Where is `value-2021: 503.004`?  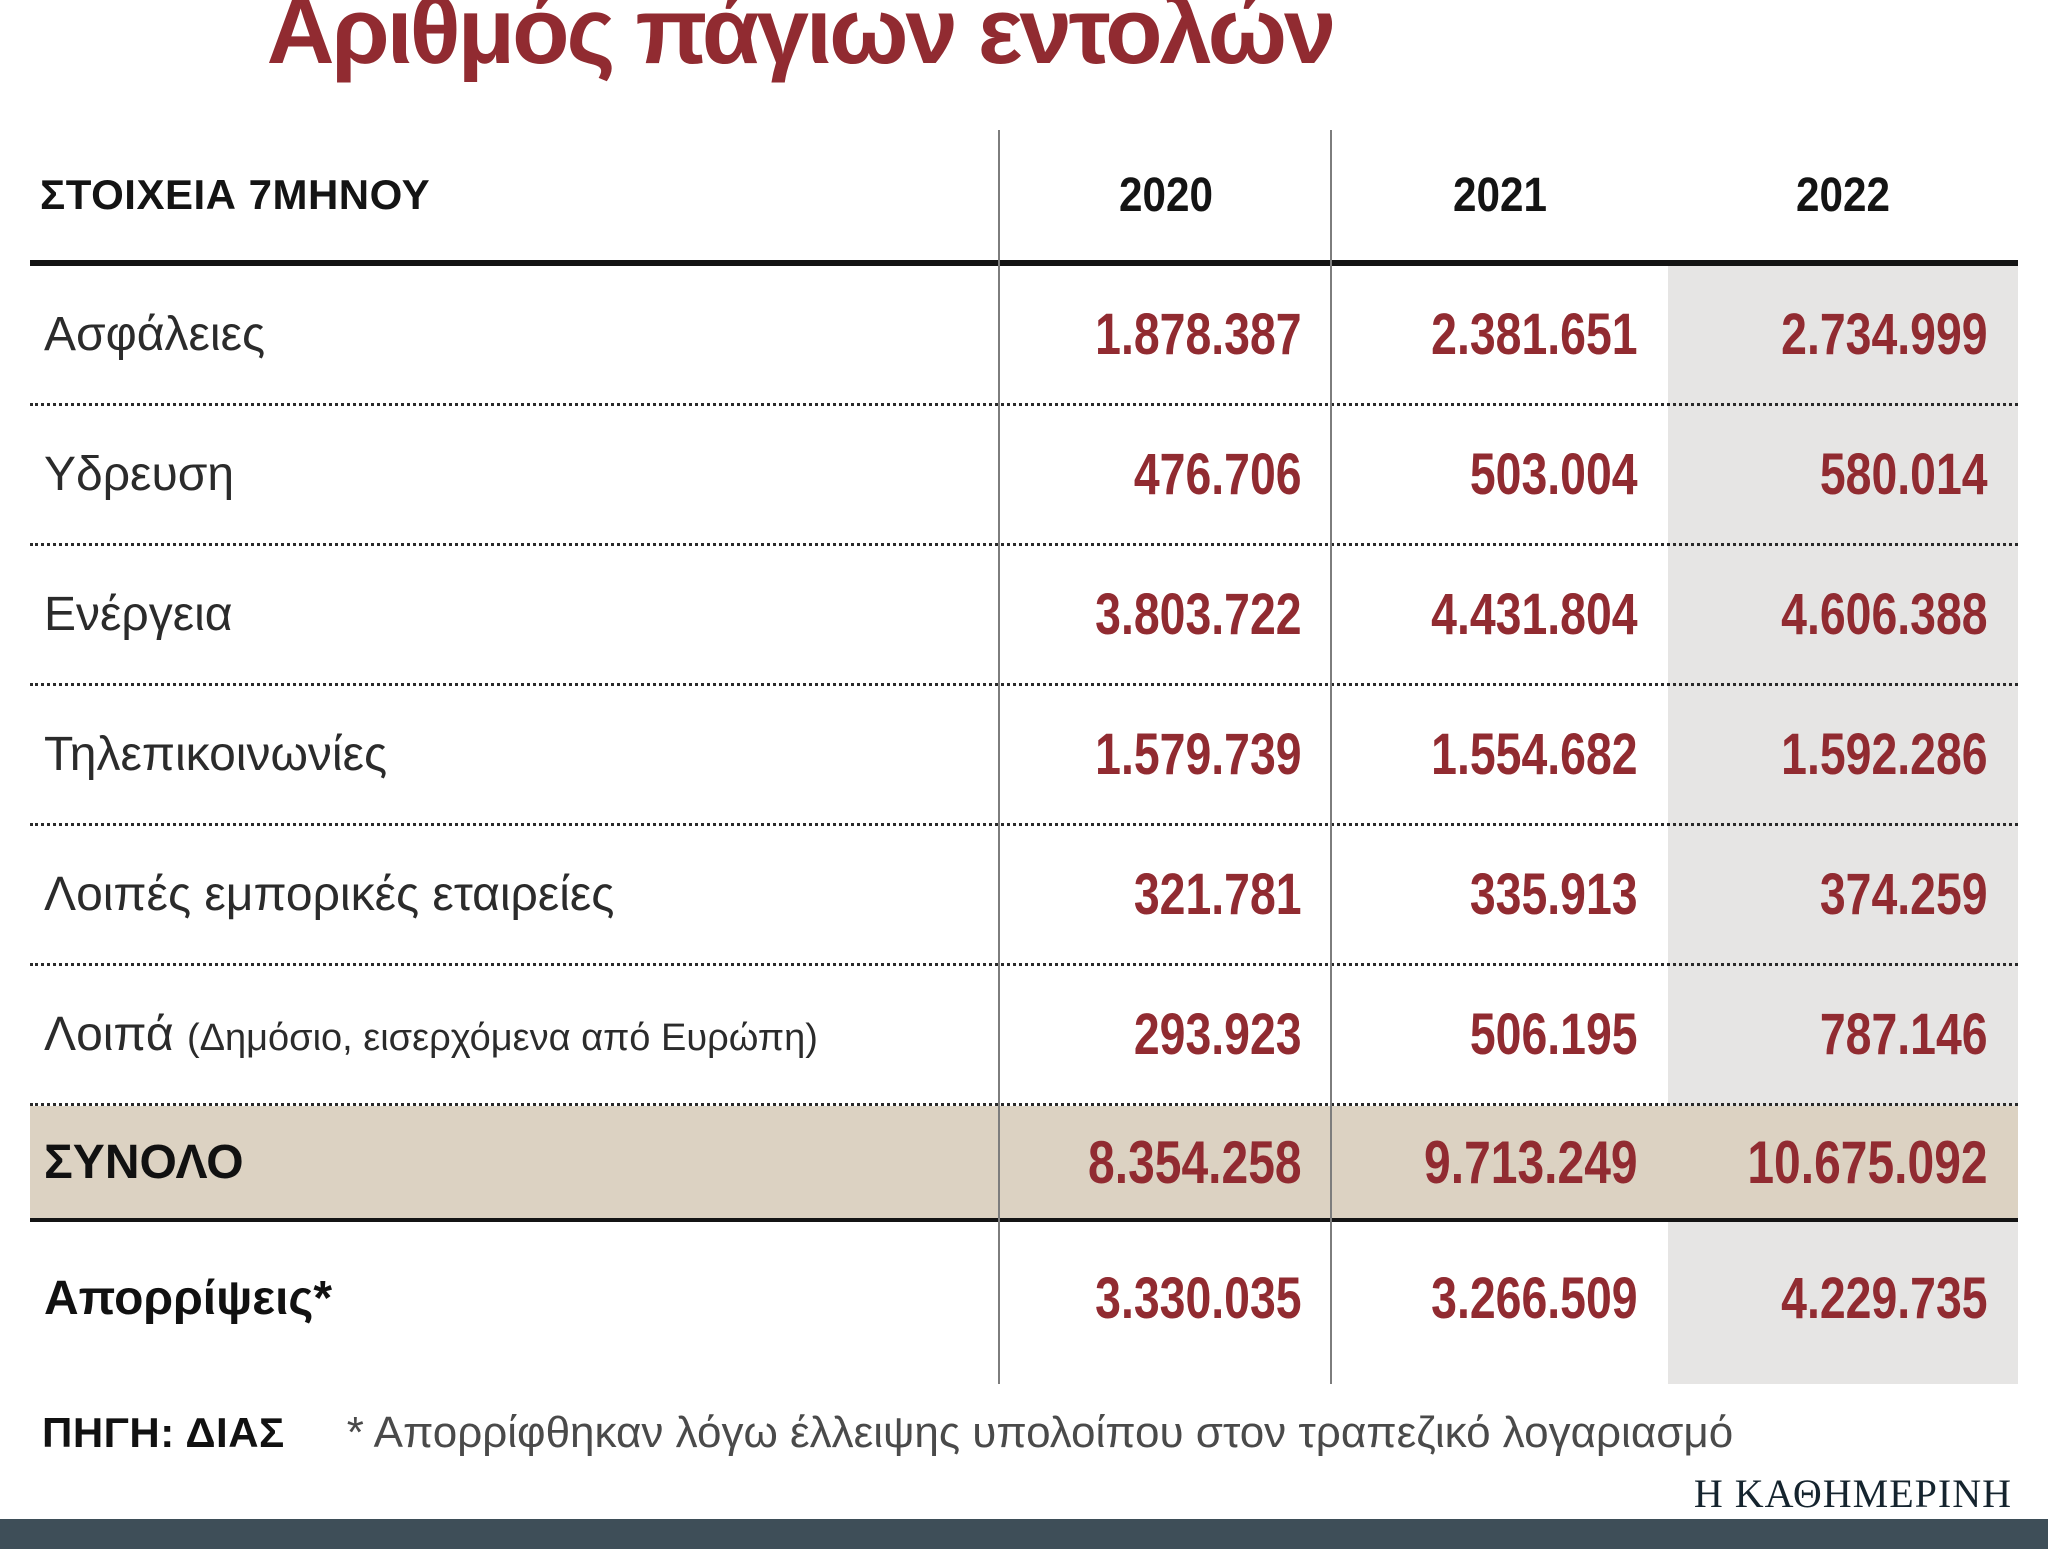
value-2021: 503.004 is located at coordinates (1553, 474).